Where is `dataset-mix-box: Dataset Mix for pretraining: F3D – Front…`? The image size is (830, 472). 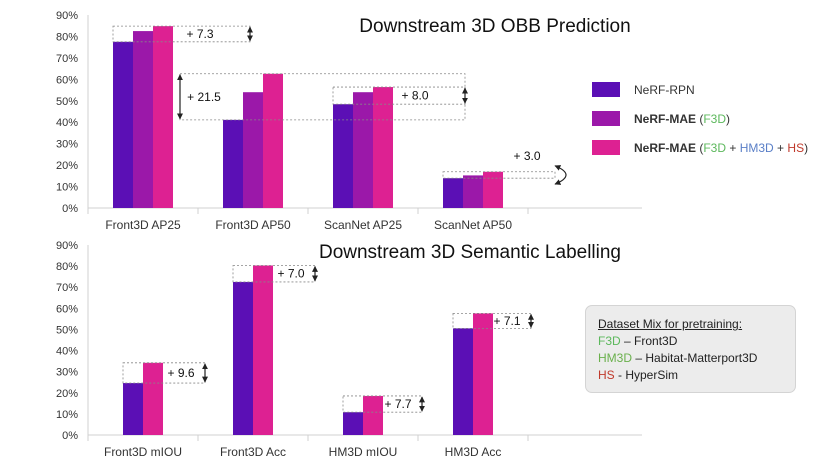 dataset-mix-box: Dataset Mix for pretraining: F3D – Front… is located at coordinates (690, 349).